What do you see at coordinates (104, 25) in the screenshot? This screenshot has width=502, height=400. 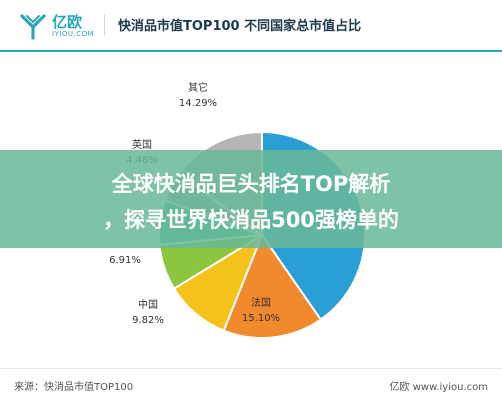 I see `header-divider` at bounding box center [104, 25].